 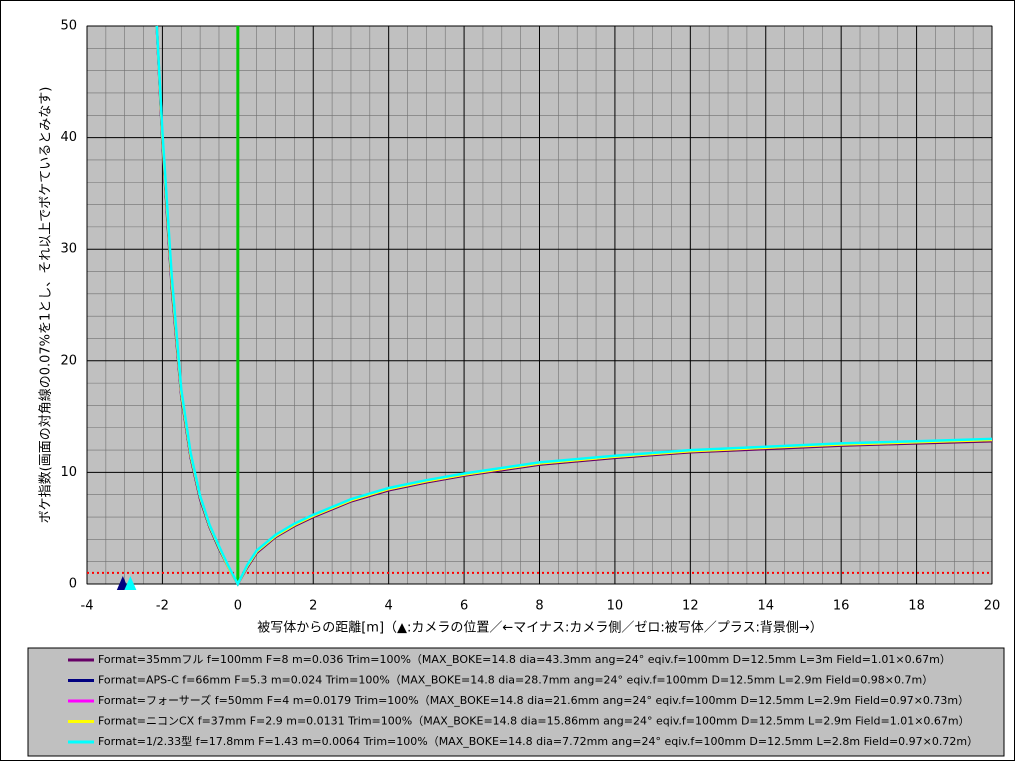 What do you see at coordinates (313, 606) in the screenshot?
I see `x-tick-label: 2` at bounding box center [313, 606].